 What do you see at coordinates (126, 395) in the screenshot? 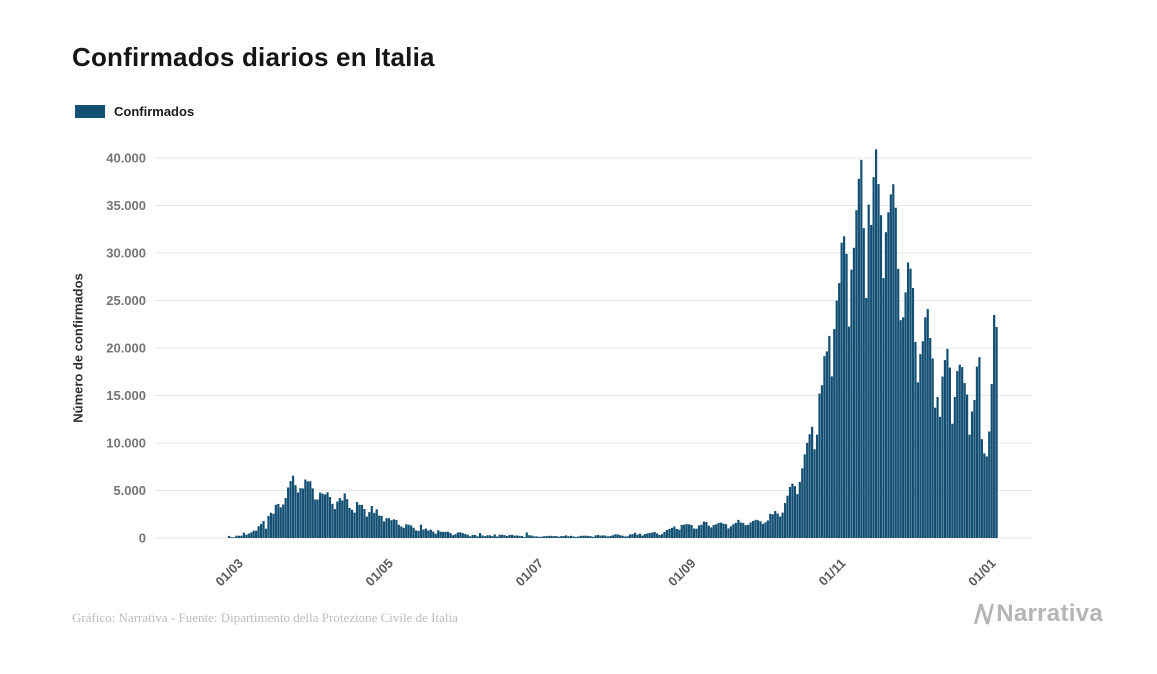
I see `y-tick-label: 15.000` at bounding box center [126, 395].